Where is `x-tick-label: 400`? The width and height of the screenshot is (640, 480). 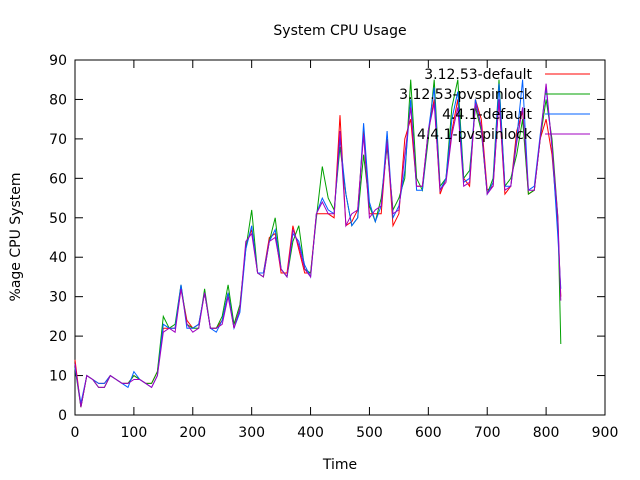 x-tick-label: 400 is located at coordinates (310, 433).